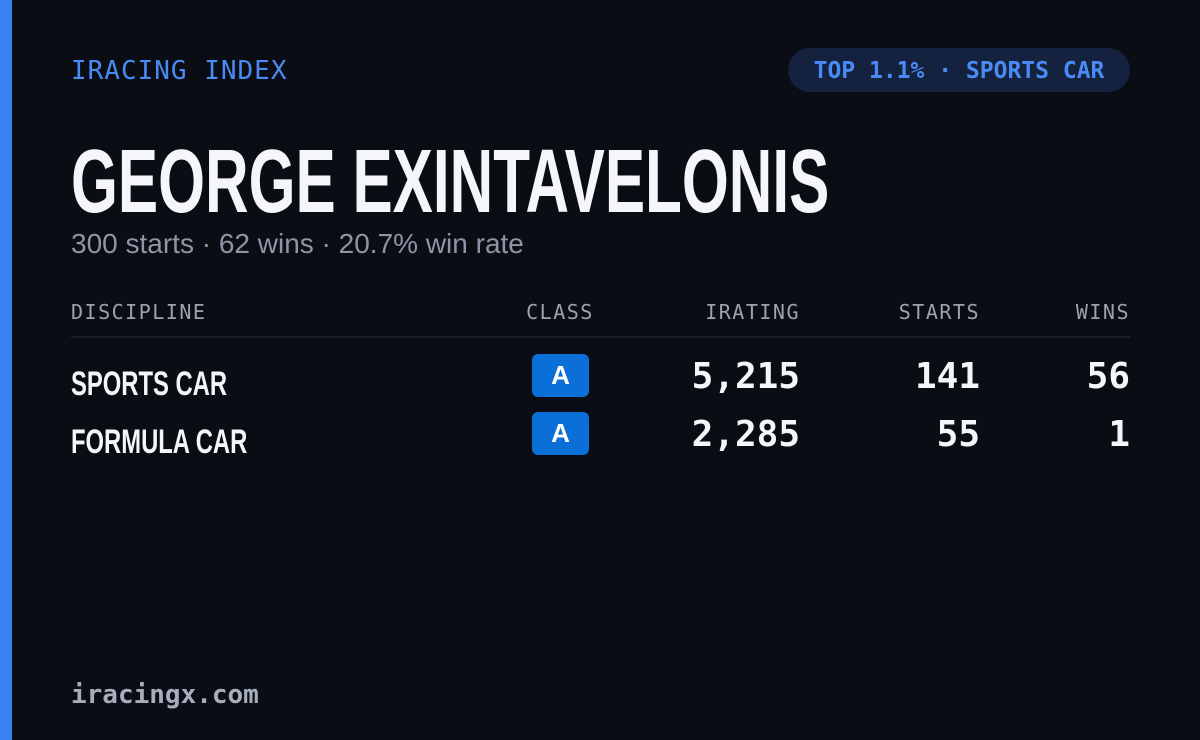 The height and width of the screenshot is (740, 1200). What do you see at coordinates (139, 312) in the screenshot?
I see `column-header: DISCIPLINE` at bounding box center [139, 312].